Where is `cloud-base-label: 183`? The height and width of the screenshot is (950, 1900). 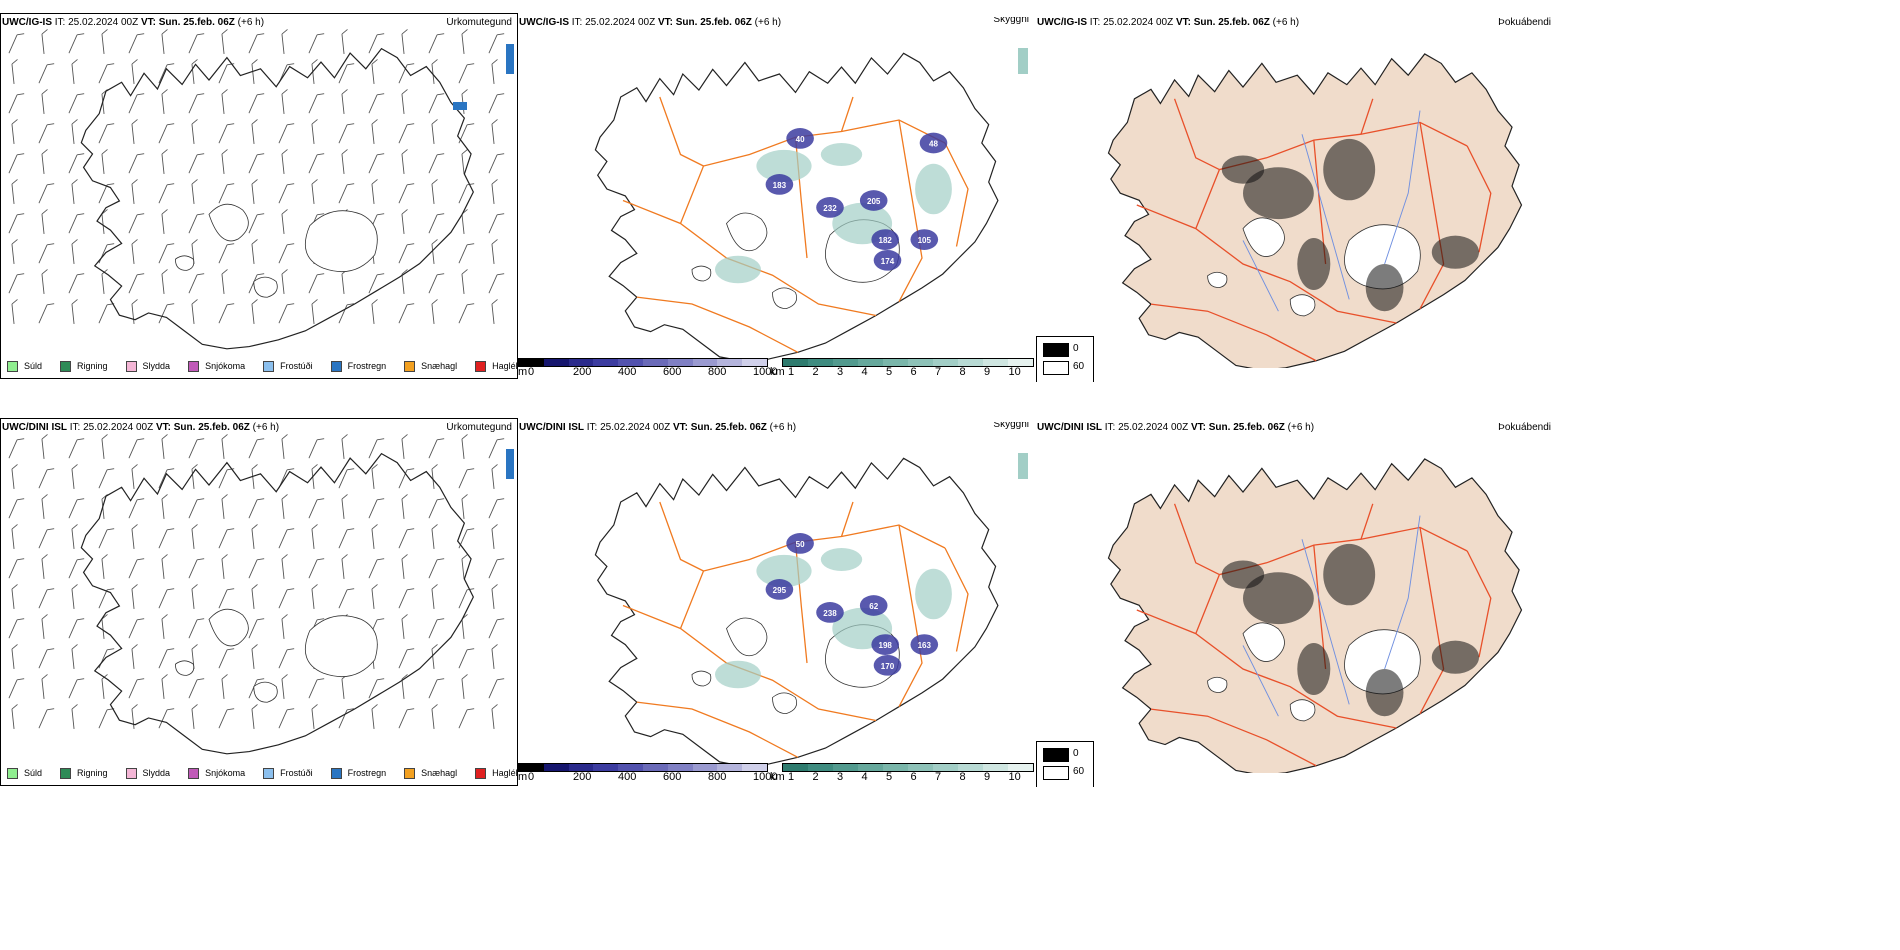
cloud-base-label: 183 is located at coordinates (780, 185).